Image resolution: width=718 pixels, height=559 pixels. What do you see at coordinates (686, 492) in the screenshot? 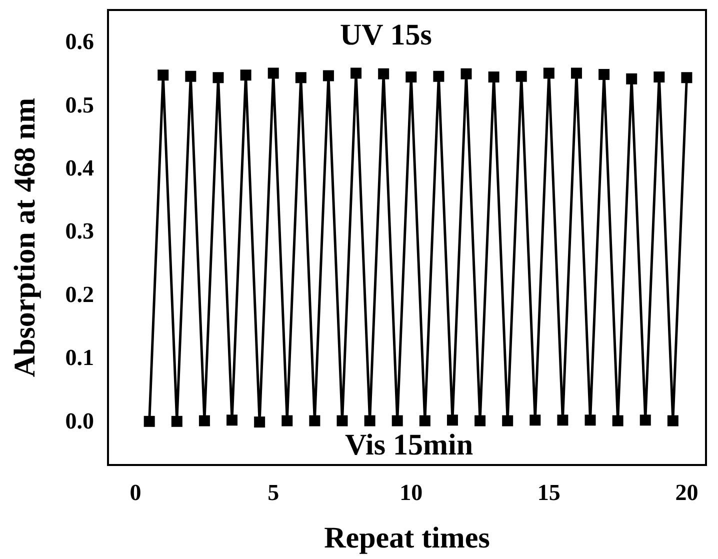
I see `x-tick-label: 20` at bounding box center [686, 492].